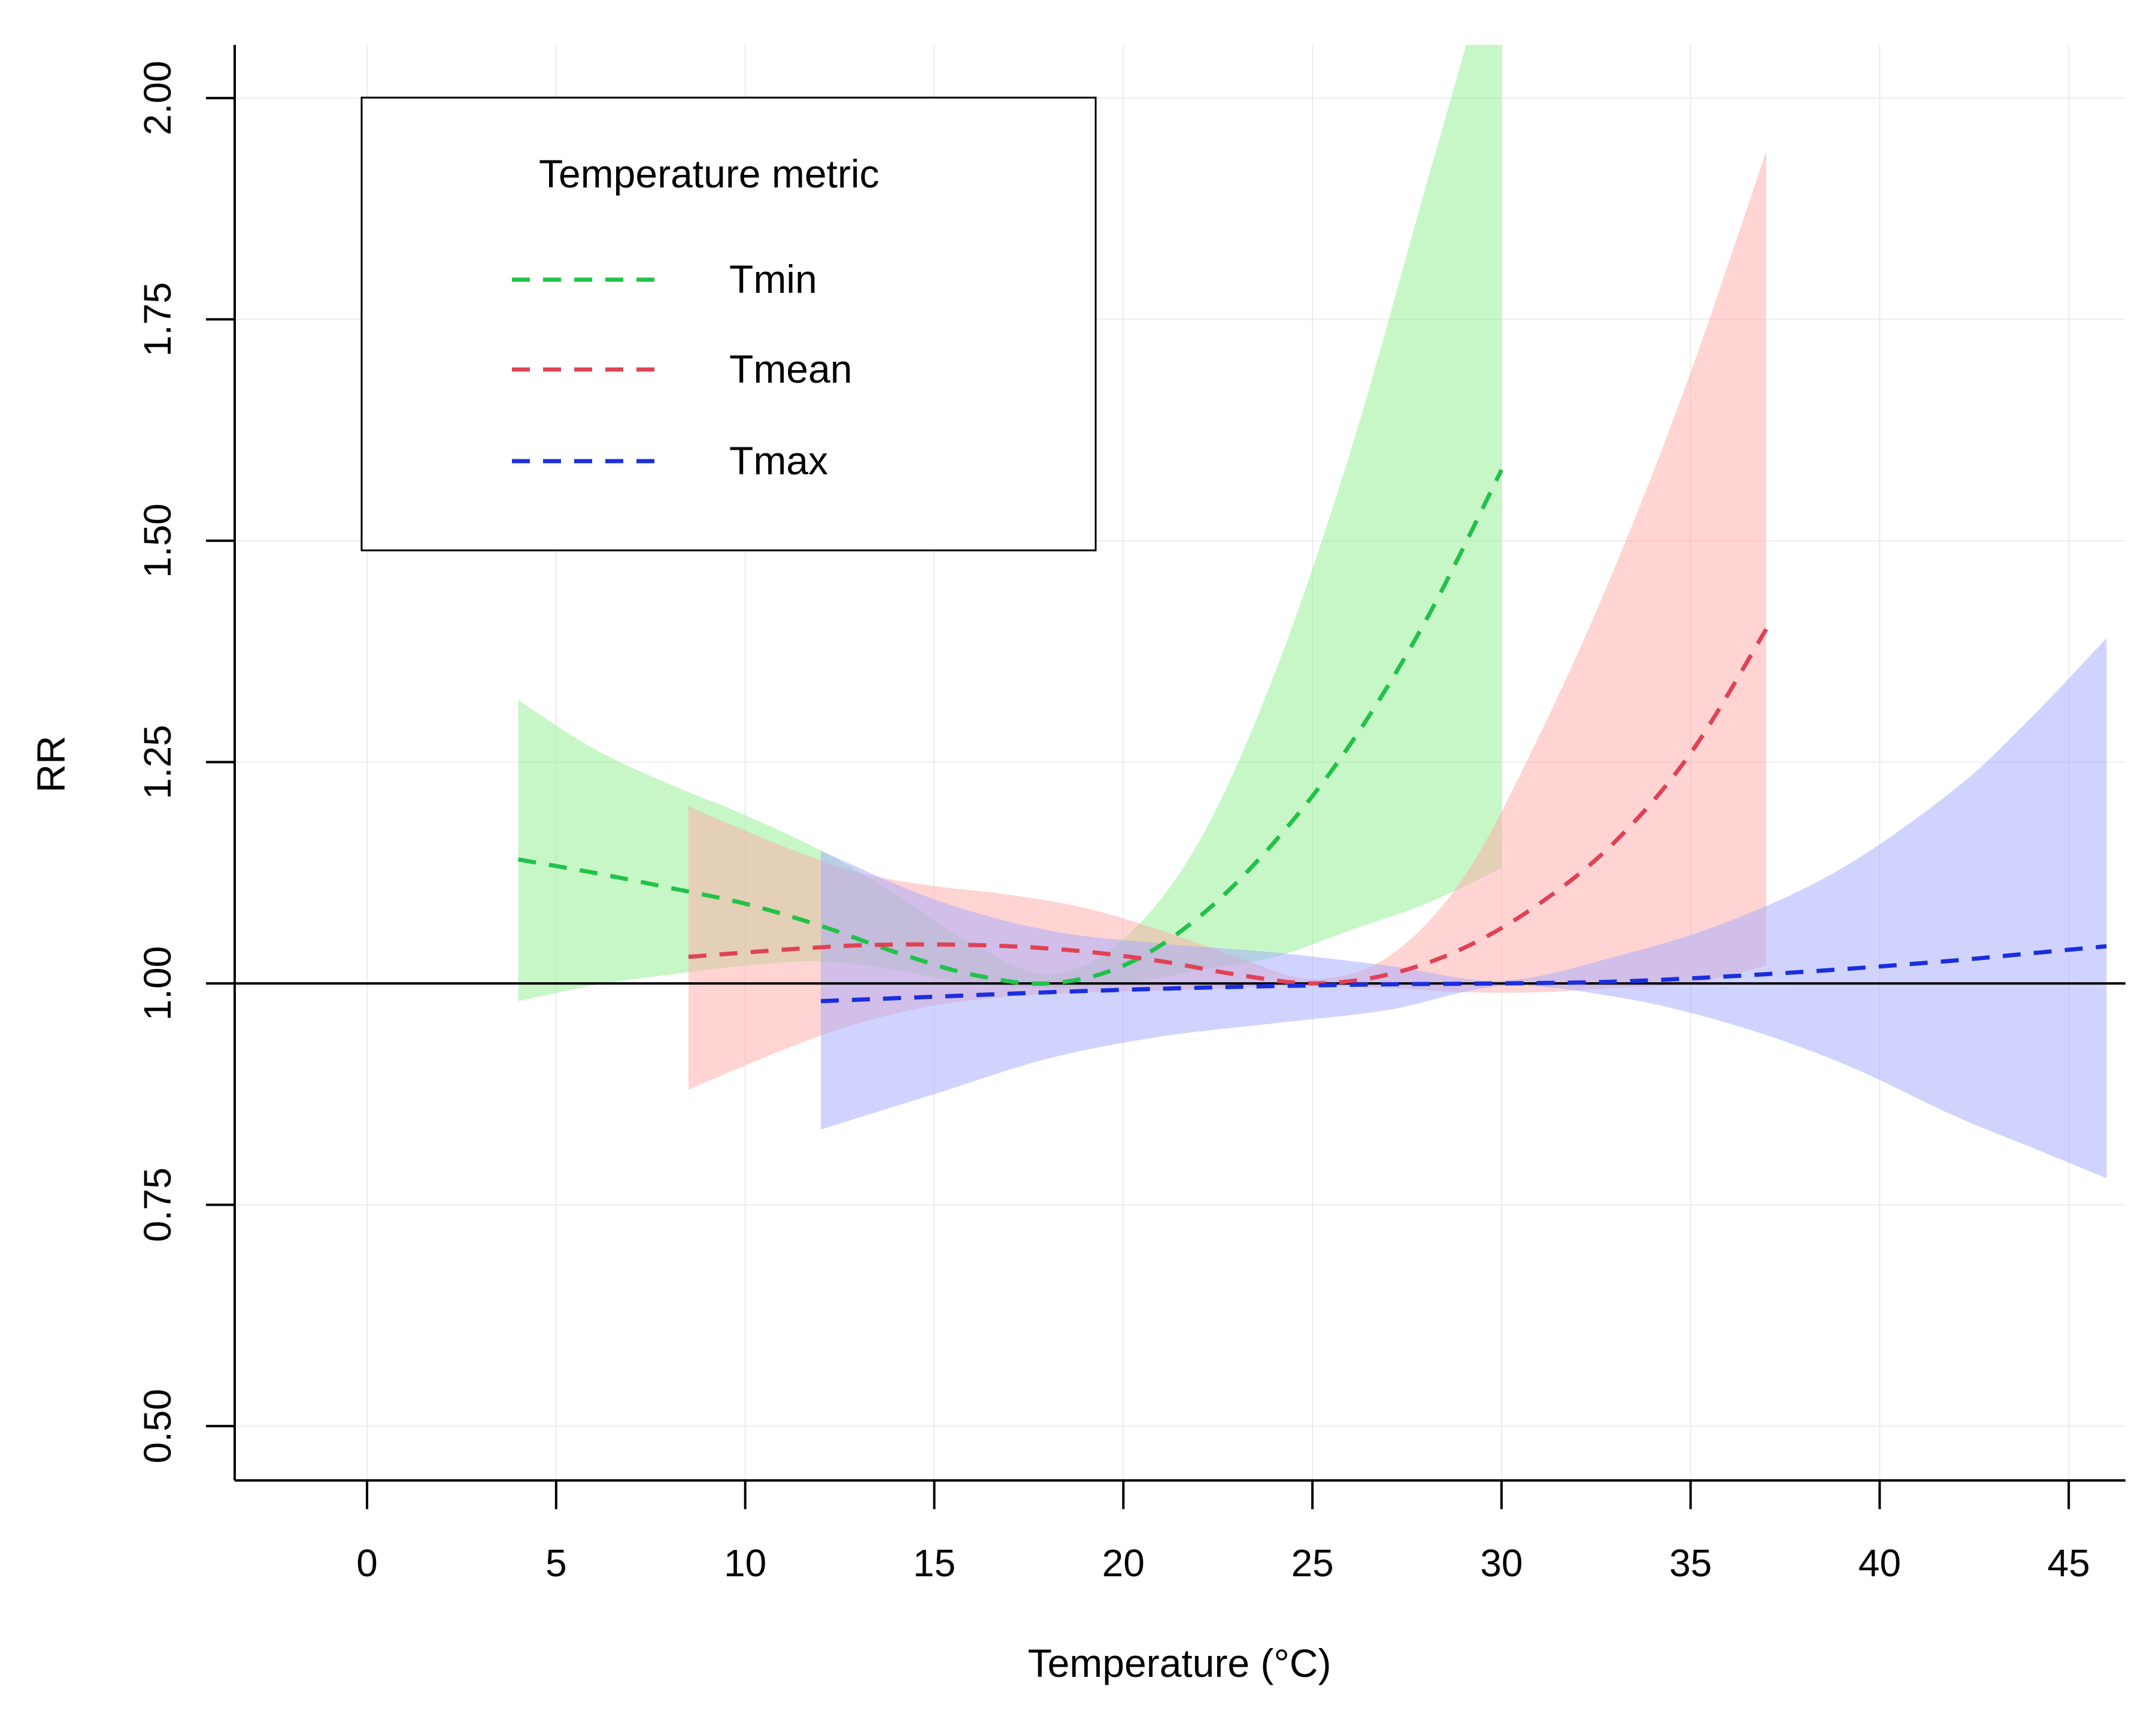  Describe the element at coordinates (157, 983) in the screenshot. I see `y-tick-label-1.00: 1.00` at that location.